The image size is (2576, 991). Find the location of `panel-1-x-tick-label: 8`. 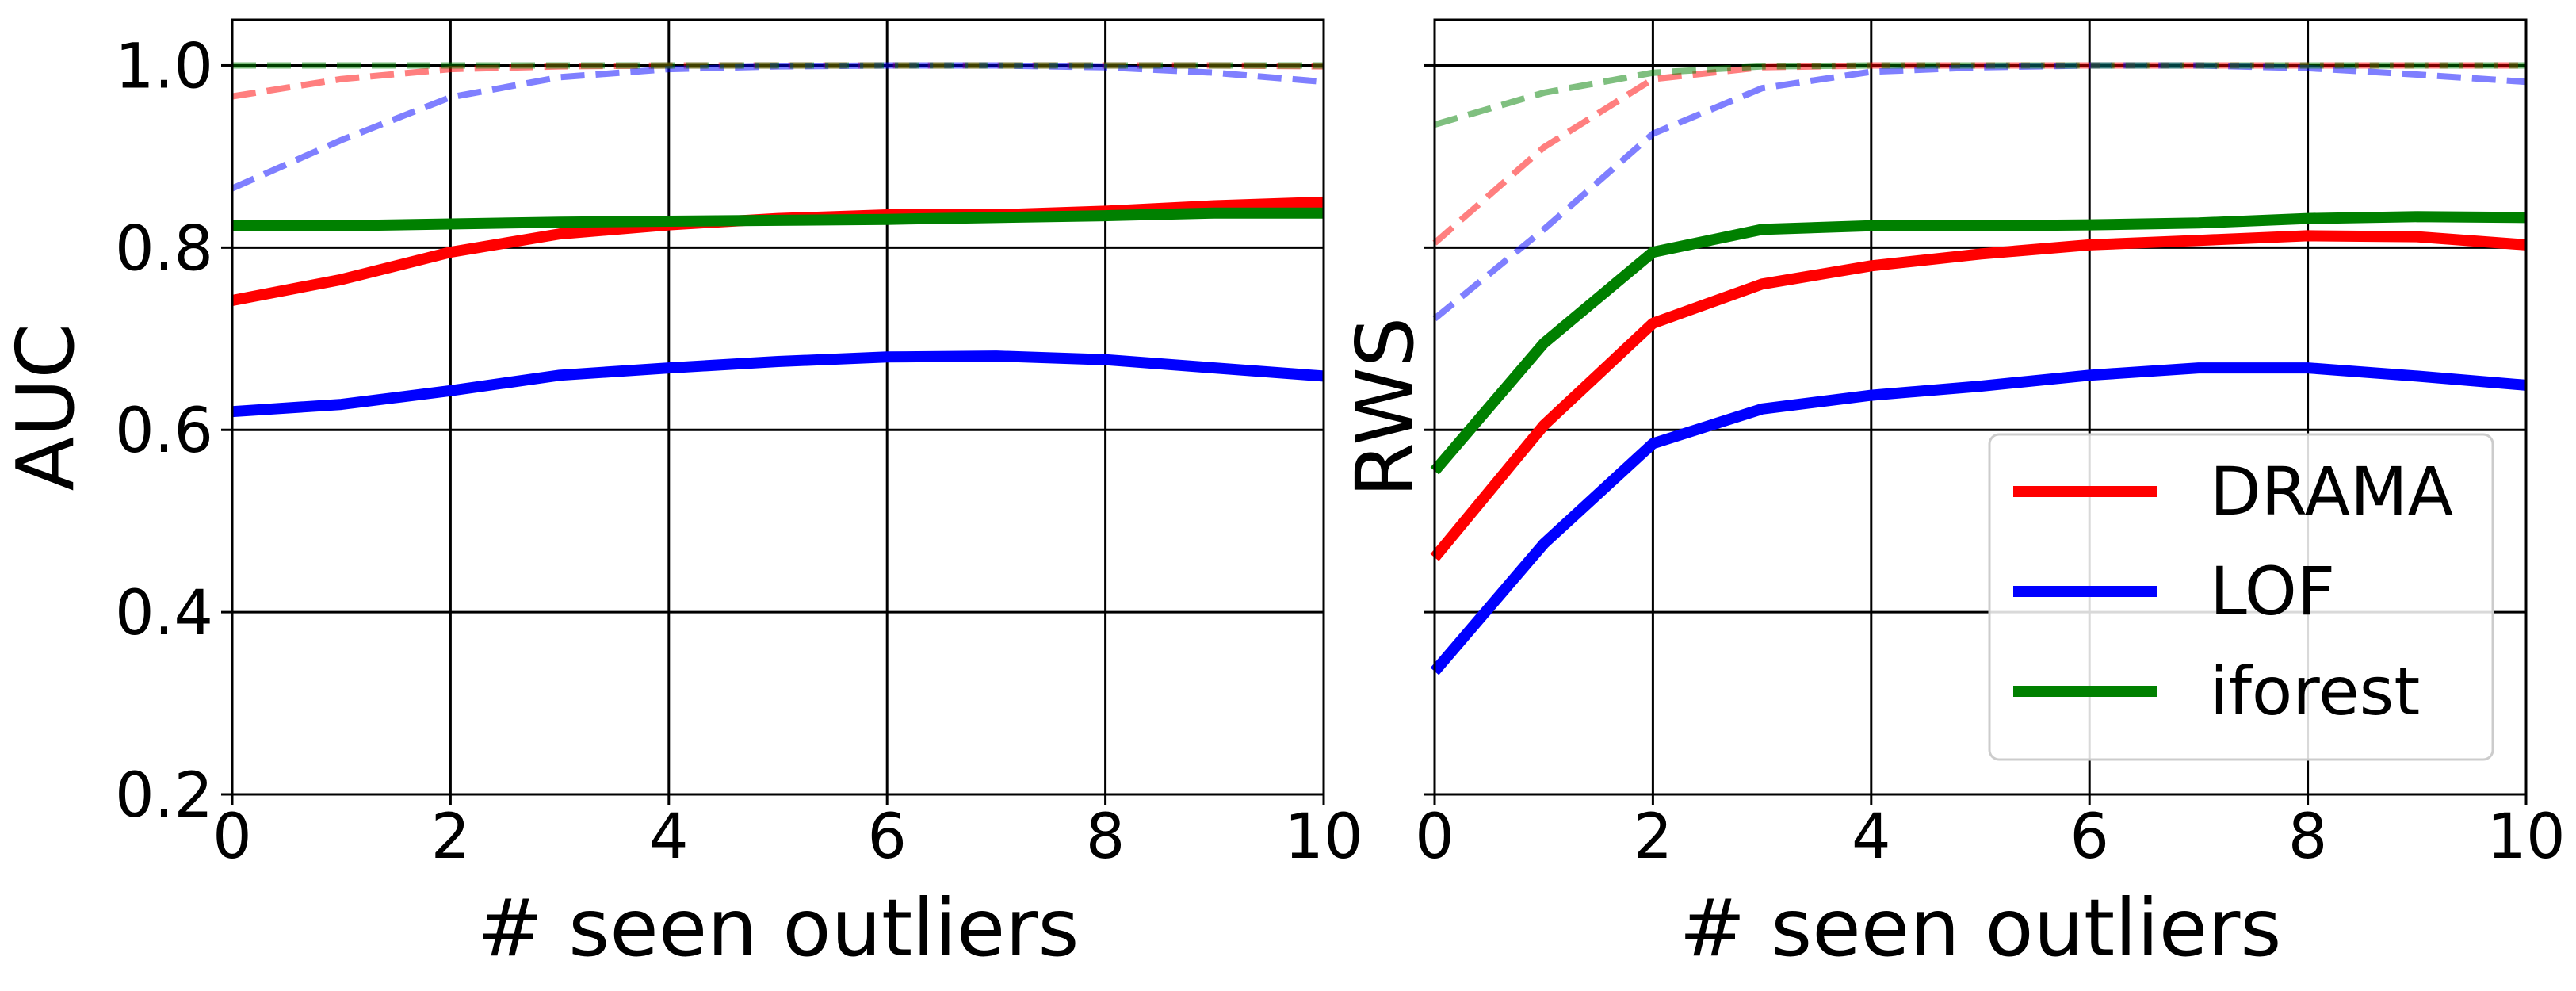

panel-1-x-tick-label: 8 is located at coordinates (1106, 837).